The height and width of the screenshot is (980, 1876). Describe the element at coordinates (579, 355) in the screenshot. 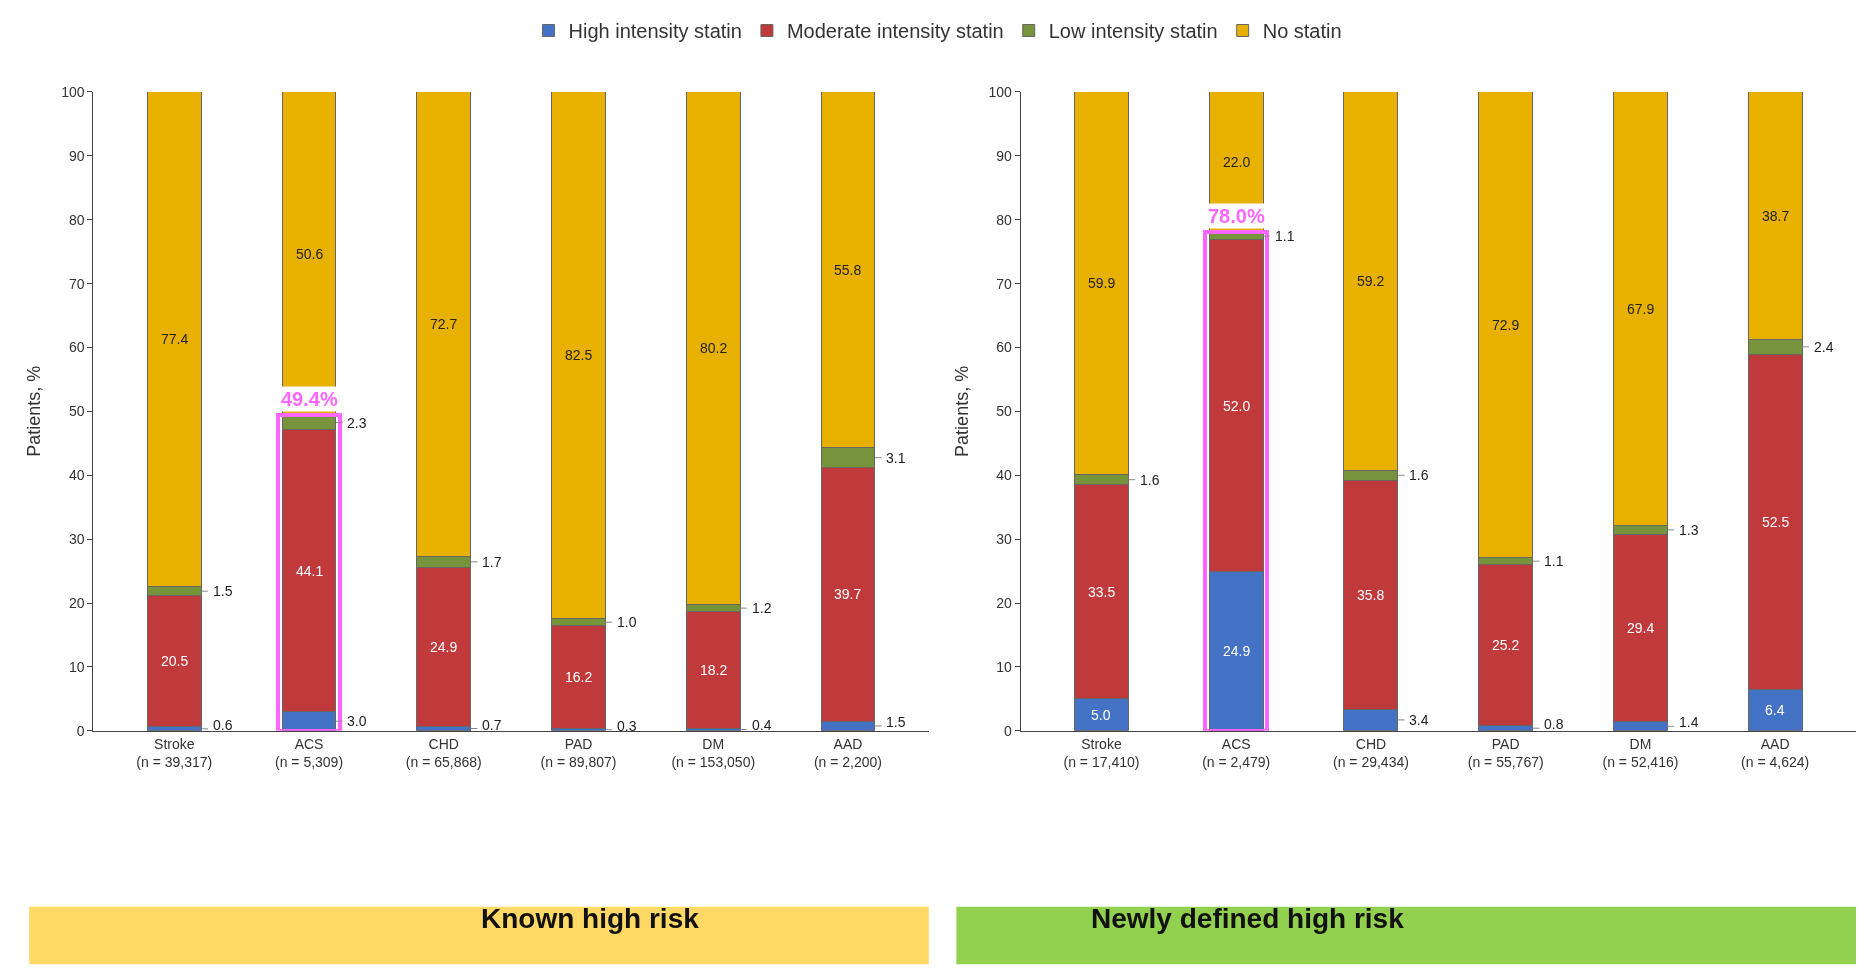

I see `data-label: 82.5` at that location.